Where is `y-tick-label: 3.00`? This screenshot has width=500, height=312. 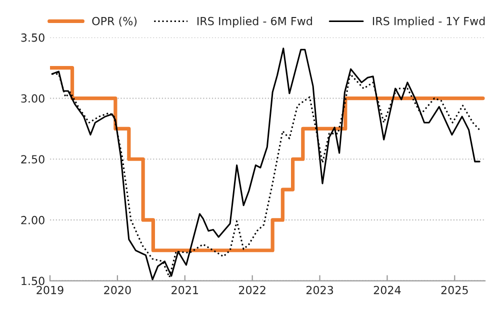 y-tick-label: 3.00 is located at coordinates (32, 98).